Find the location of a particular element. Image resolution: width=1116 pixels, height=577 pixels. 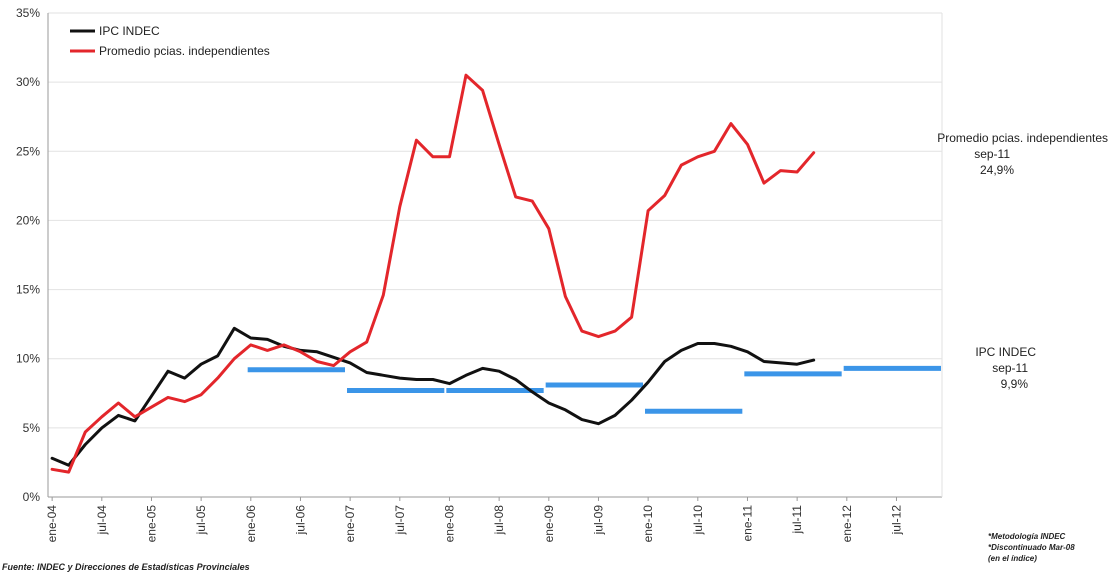

note-line-2: *Discontinuado Mar-08 is located at coordinates (1031, 547).